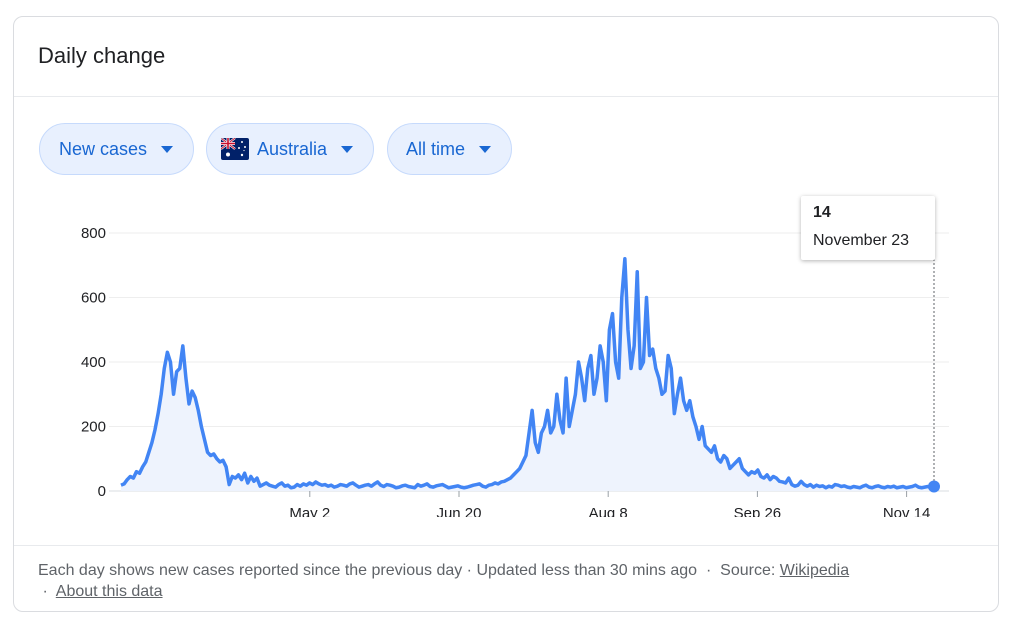 The width and height of the screenshot is (1023, 630). What do you see at coordinates (235, 149) in the screenshot?
I see `australia-flag-icon` at bounding box center [235, 149].